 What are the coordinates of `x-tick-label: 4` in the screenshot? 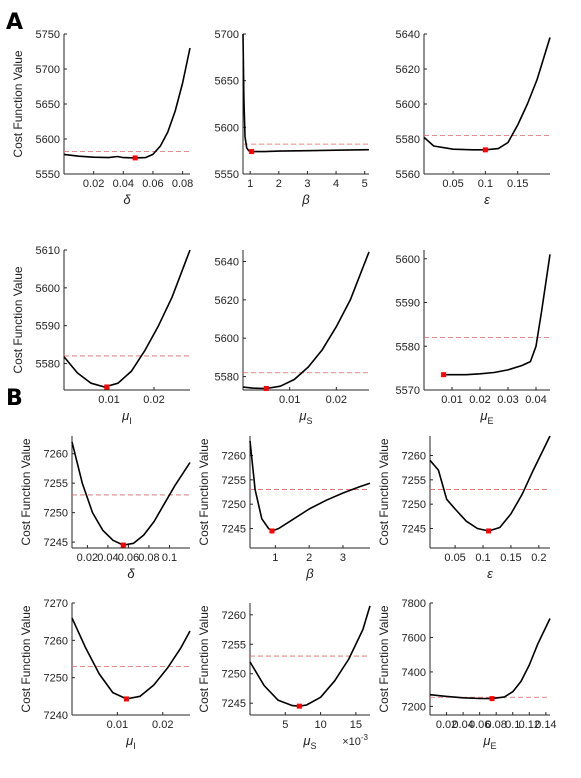 It's located at (336, 184).